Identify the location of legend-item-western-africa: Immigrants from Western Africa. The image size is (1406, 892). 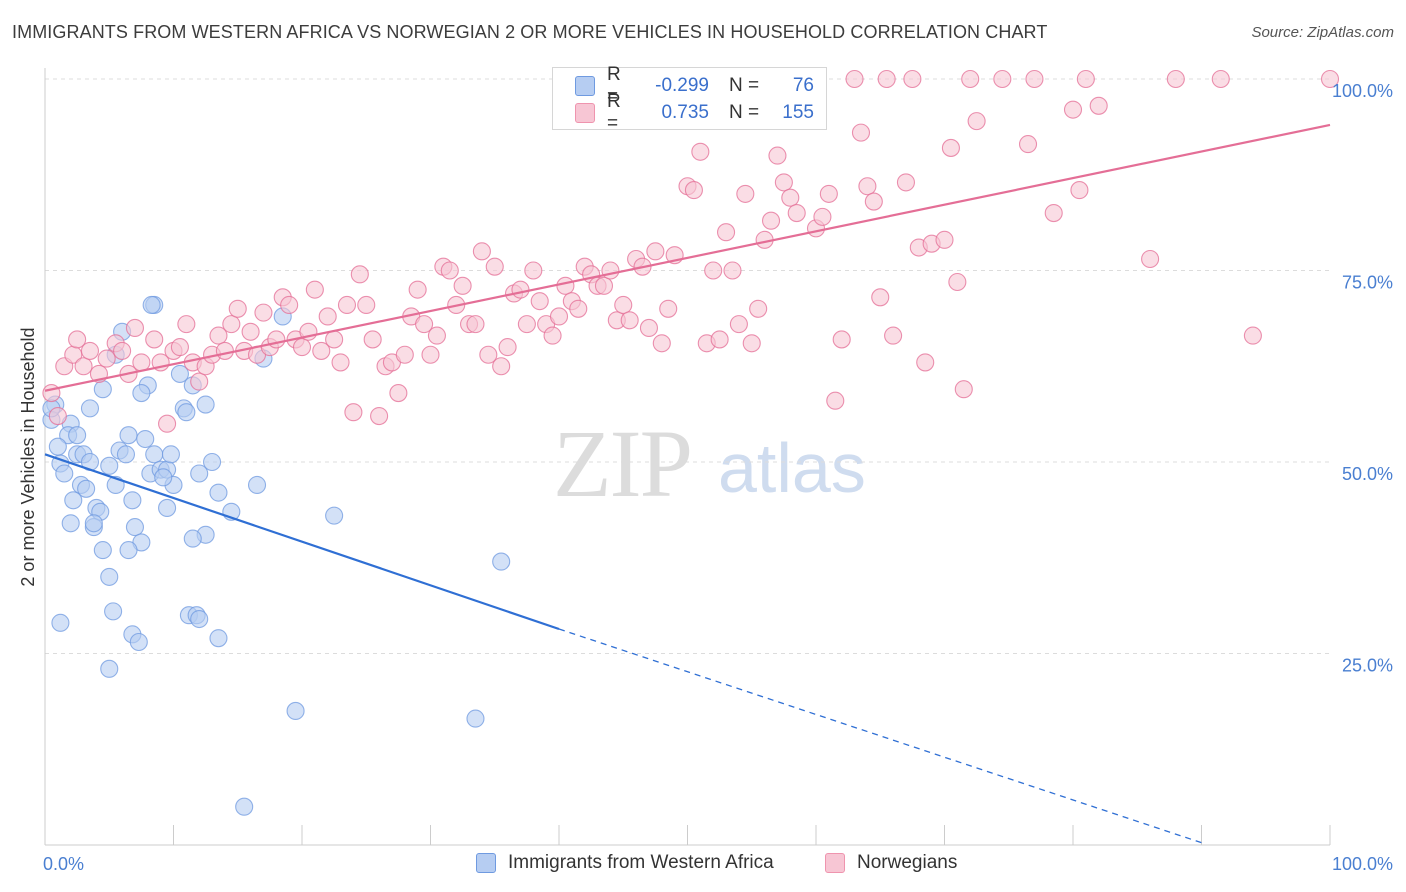
(625, 863).